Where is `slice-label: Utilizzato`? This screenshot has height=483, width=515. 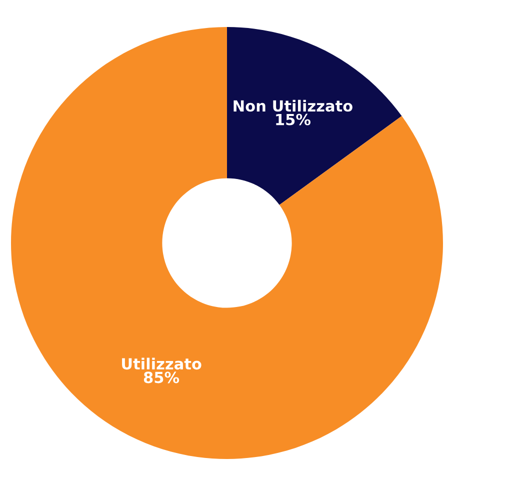 slice-label: Utilizzato is located at coordinates (162, 364).